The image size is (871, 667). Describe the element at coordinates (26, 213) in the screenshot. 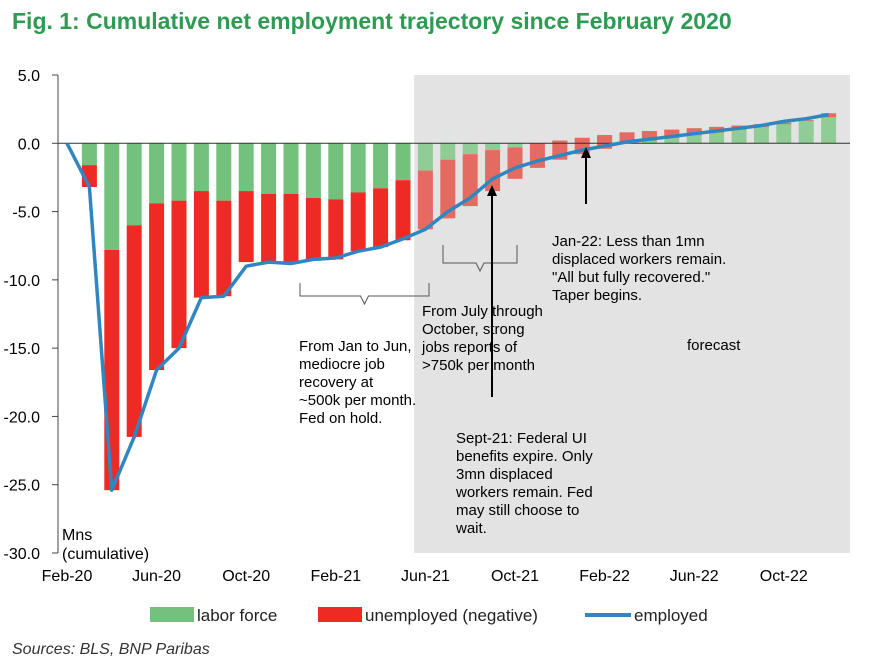

I see `y-tick-label: -5.0` at that location.